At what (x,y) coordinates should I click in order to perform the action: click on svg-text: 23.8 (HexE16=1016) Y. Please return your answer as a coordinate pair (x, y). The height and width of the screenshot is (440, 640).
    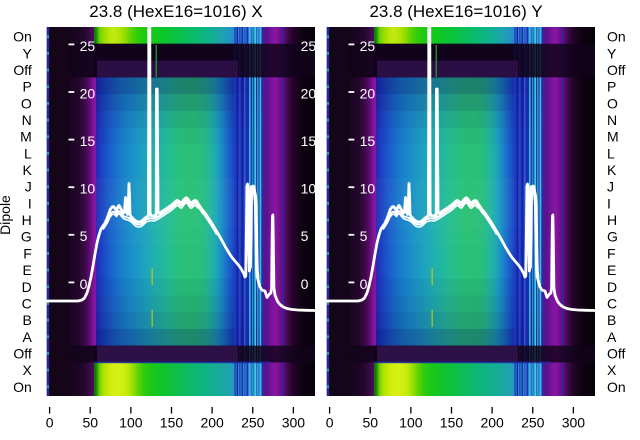
    Looking at the image, I should click on (455, 11).